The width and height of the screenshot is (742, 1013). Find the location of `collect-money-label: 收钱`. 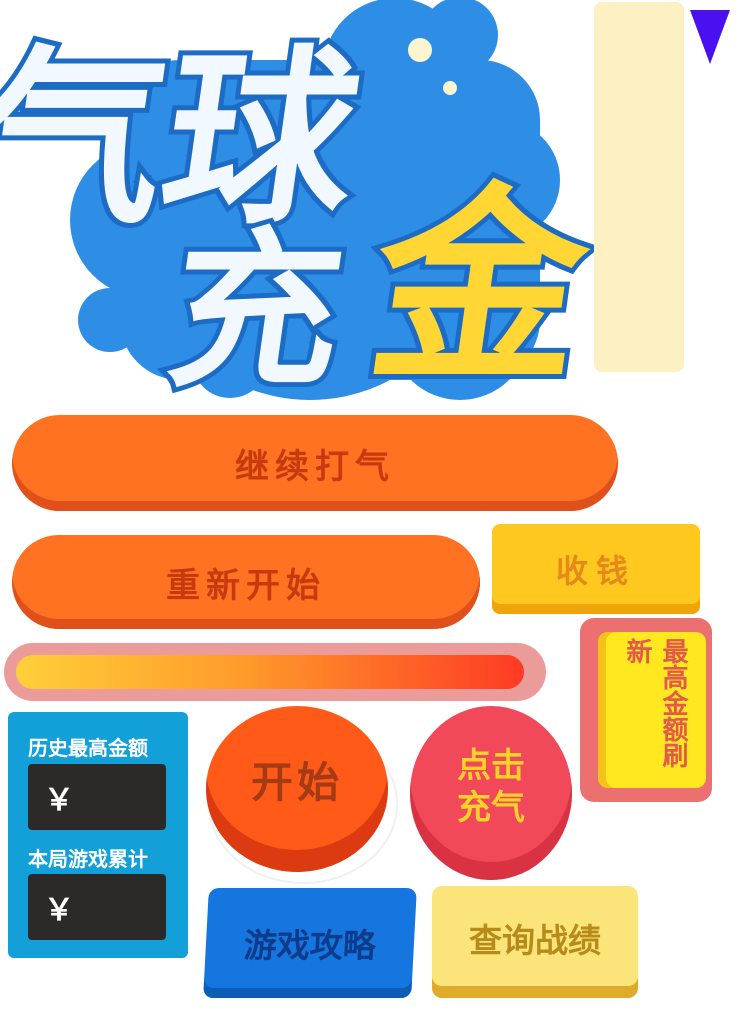

collect-money-label: 收钱 is located at coordinates (595, 571).